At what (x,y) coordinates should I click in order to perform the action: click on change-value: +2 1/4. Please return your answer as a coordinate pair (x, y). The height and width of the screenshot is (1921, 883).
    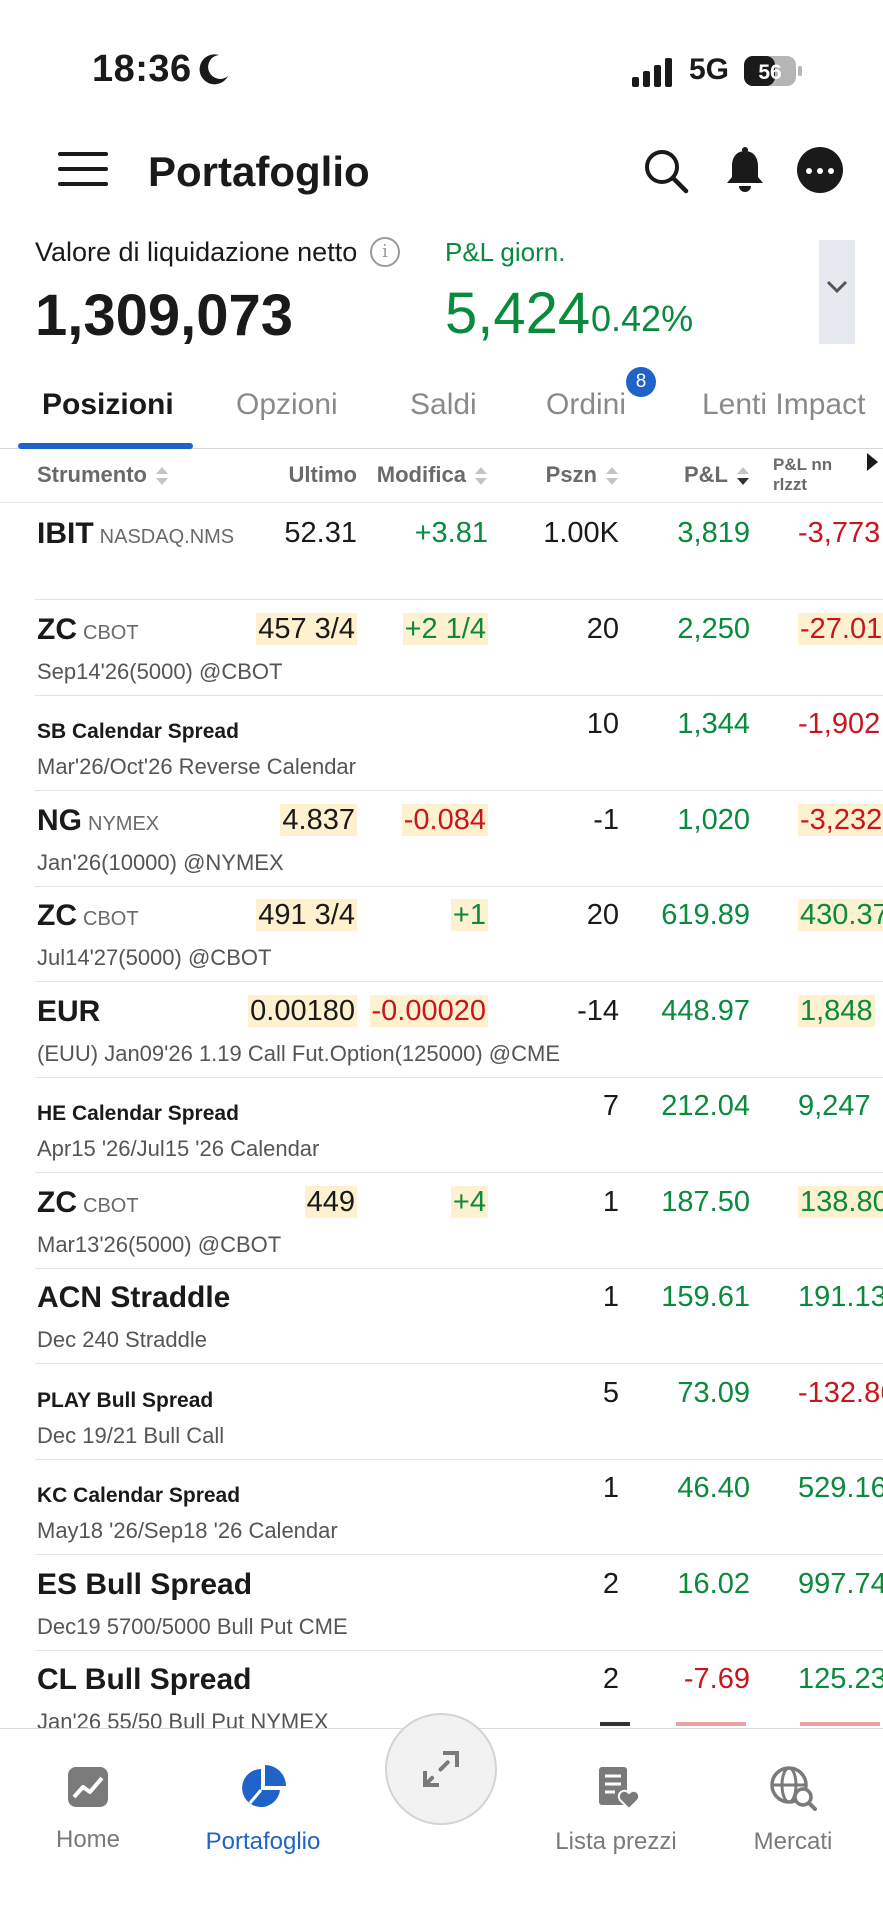
    Looking at the image, I should click on (445, 628).